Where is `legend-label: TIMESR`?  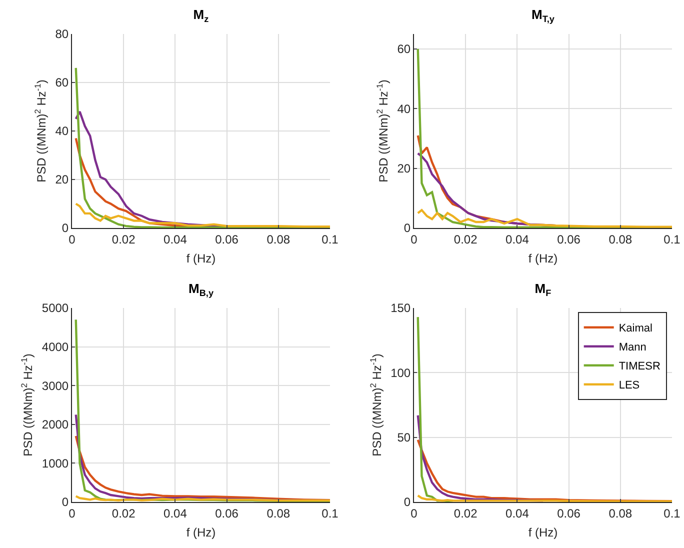 legend-label: TIMESR is located at coordinates (639, 366).